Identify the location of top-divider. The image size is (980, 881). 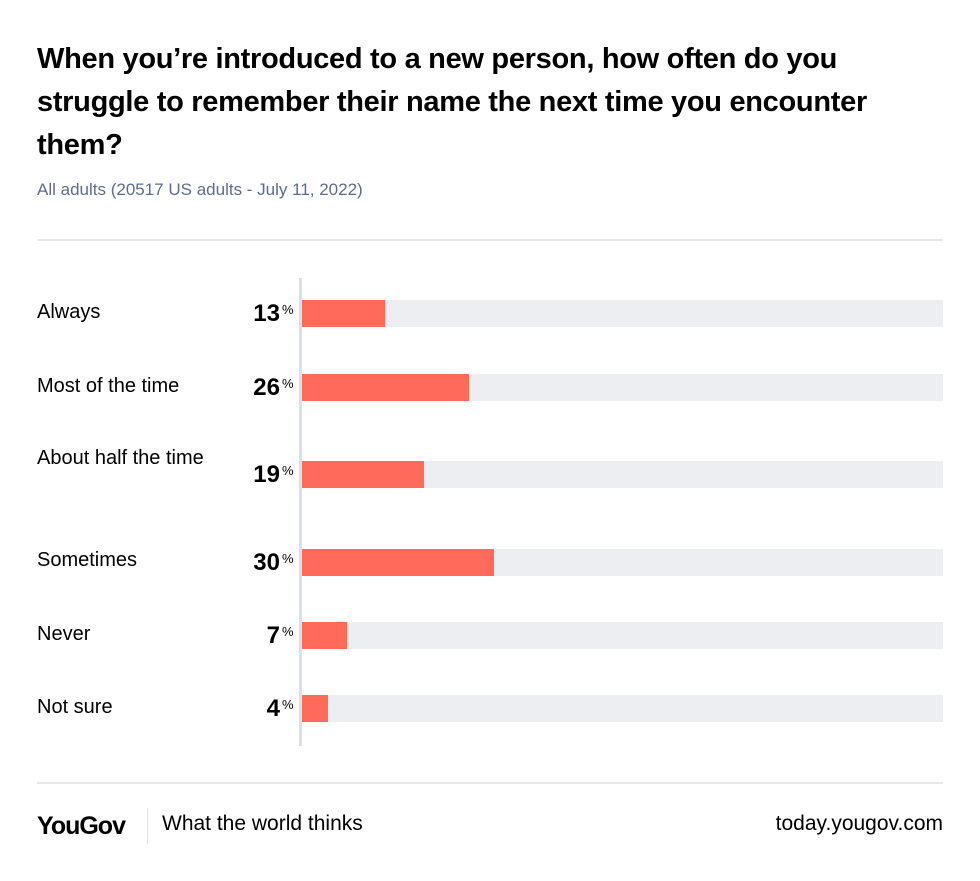
(490, 240).